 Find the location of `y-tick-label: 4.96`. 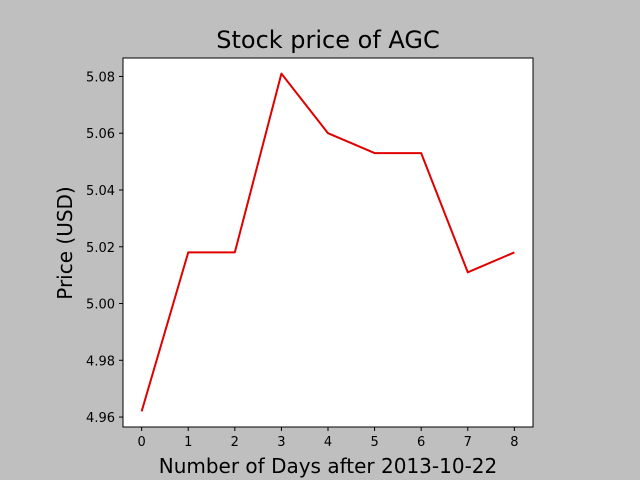

y-tick-label: 4.96 is located at coordinates (100, 418).